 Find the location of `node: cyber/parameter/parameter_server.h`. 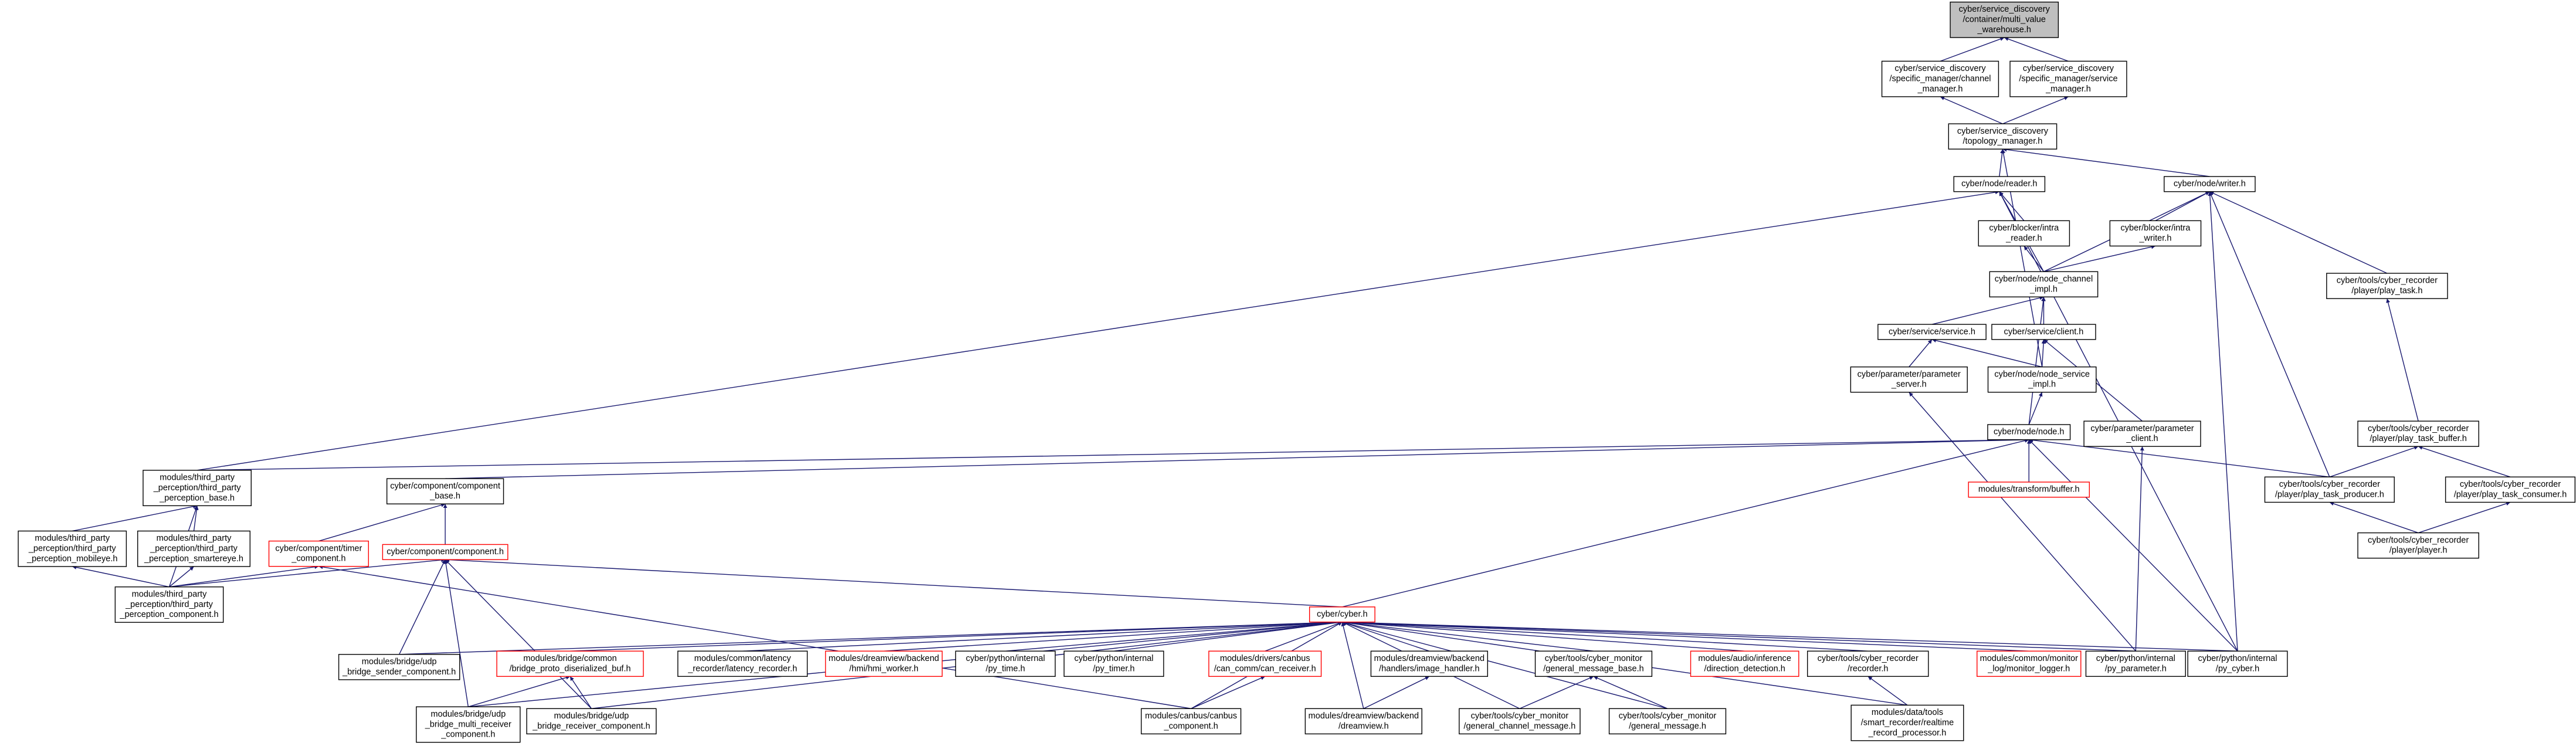

node: cyber/parameter/parameter_server.h is located at coordinates (1909, 379).